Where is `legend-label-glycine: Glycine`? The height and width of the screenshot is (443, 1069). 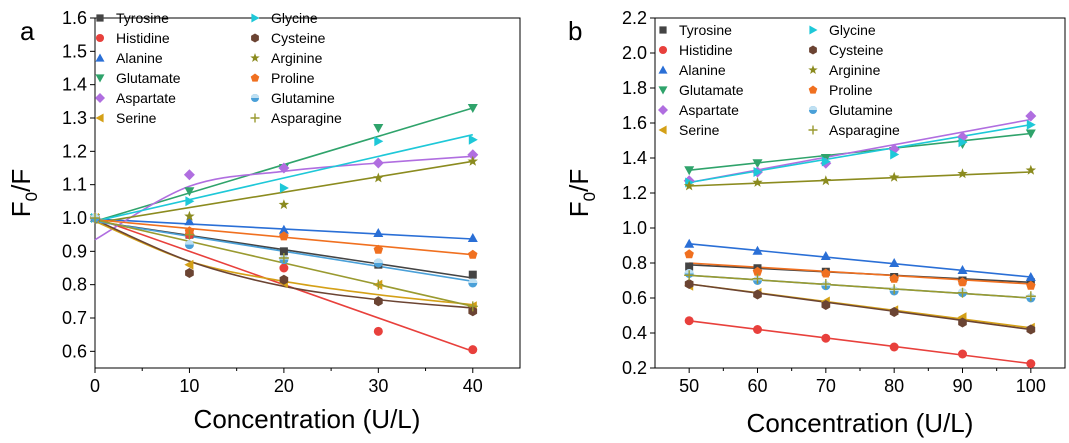 legend-label-glycine: Glycine is located at coordinates (294, 18).